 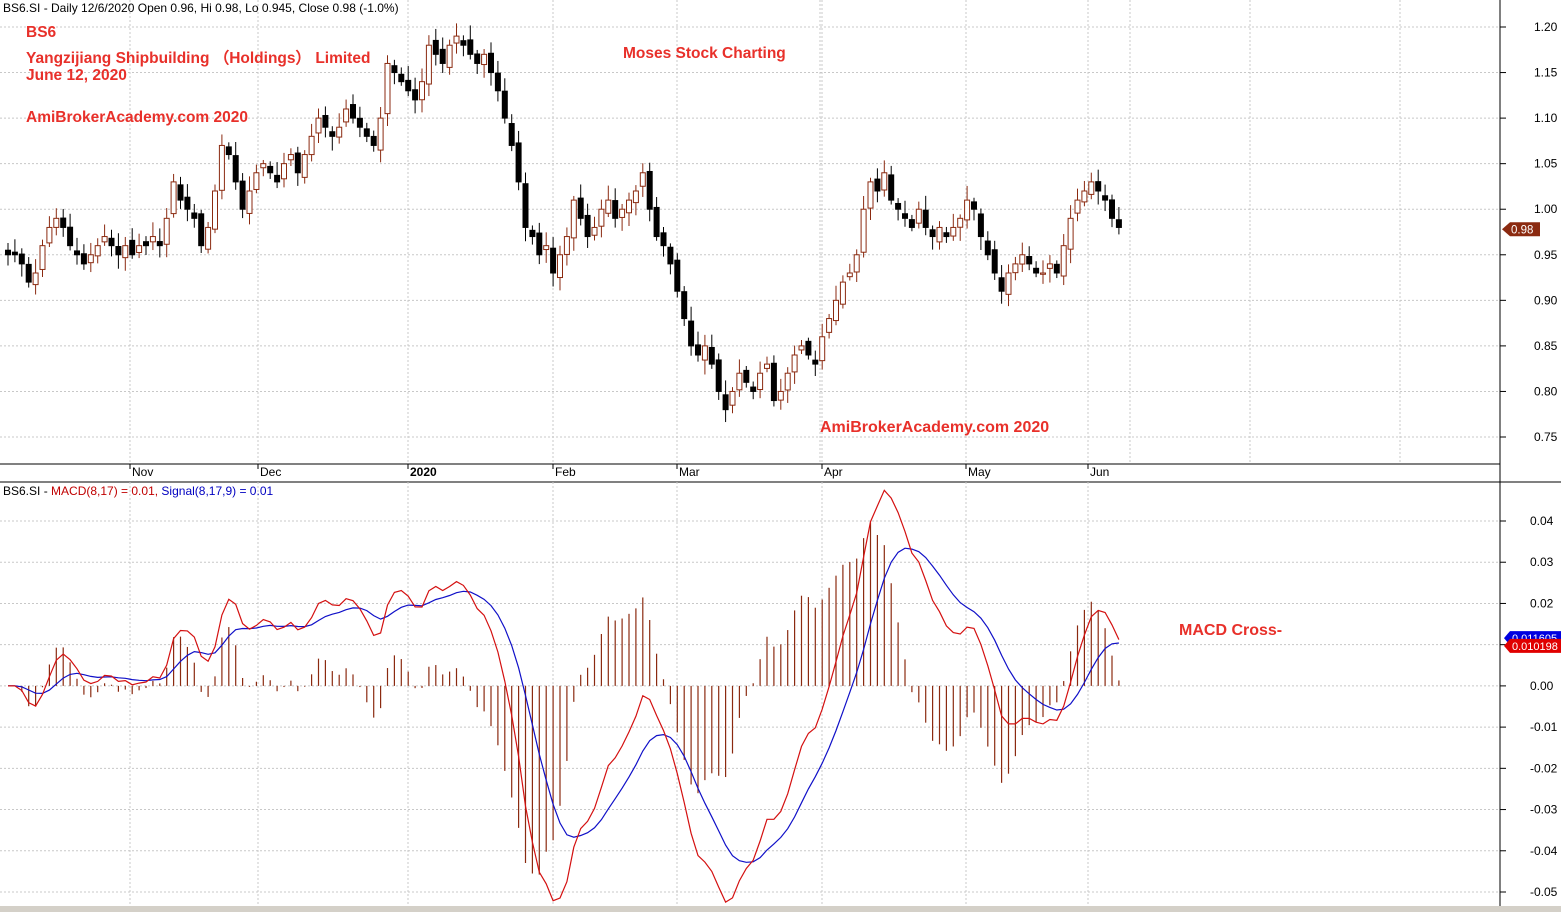 I want to click on moses-annotation: Moses Stock Charting, so click(x=704, y=53).